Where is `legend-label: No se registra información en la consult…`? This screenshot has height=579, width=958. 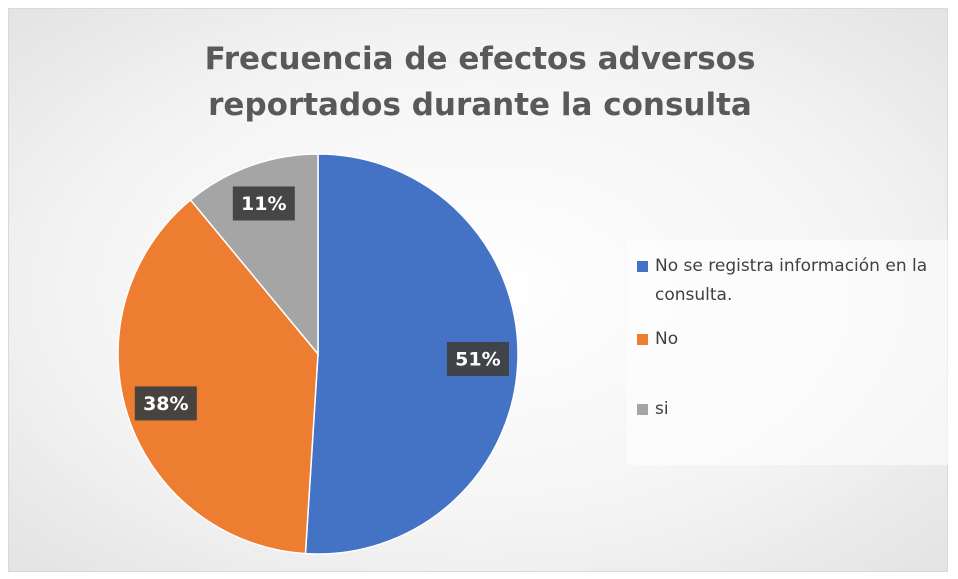 legend-label: No se registra información en la consult… is located at coordinates (791, 280).